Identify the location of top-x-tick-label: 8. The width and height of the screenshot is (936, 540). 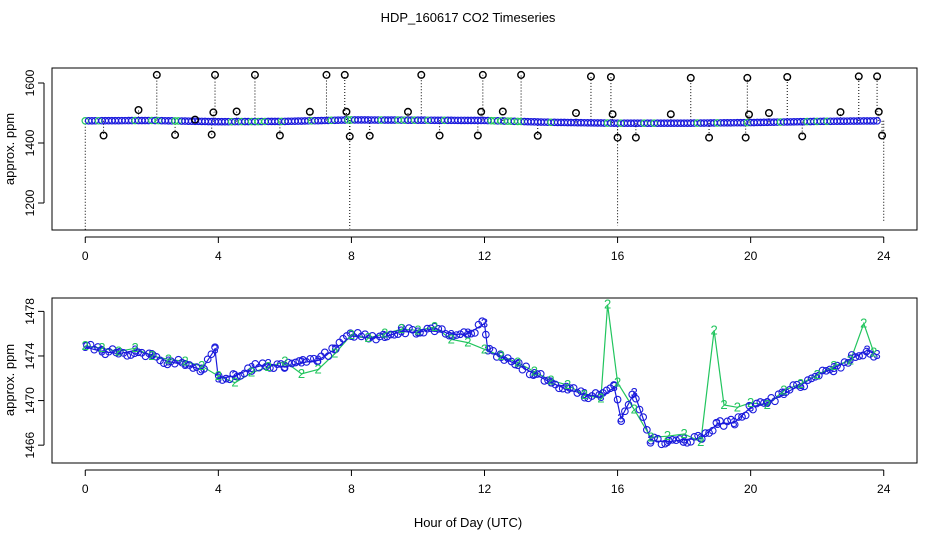
(351, 256).